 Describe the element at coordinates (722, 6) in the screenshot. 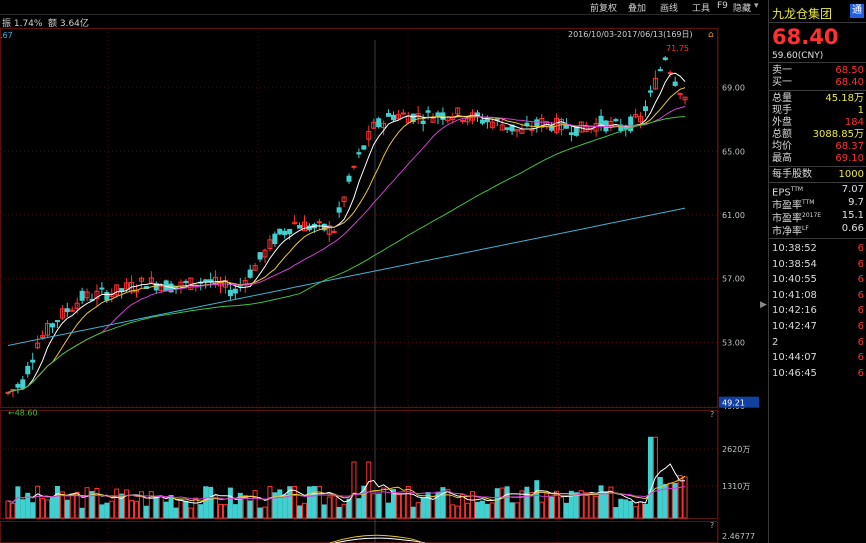

I see `menu-f9: F9` at that location.